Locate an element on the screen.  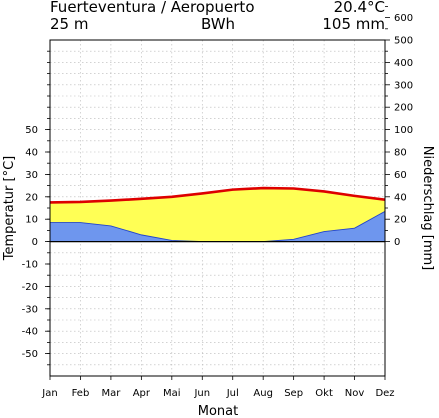
month-label: Apr is located at coordinates (142, 393).